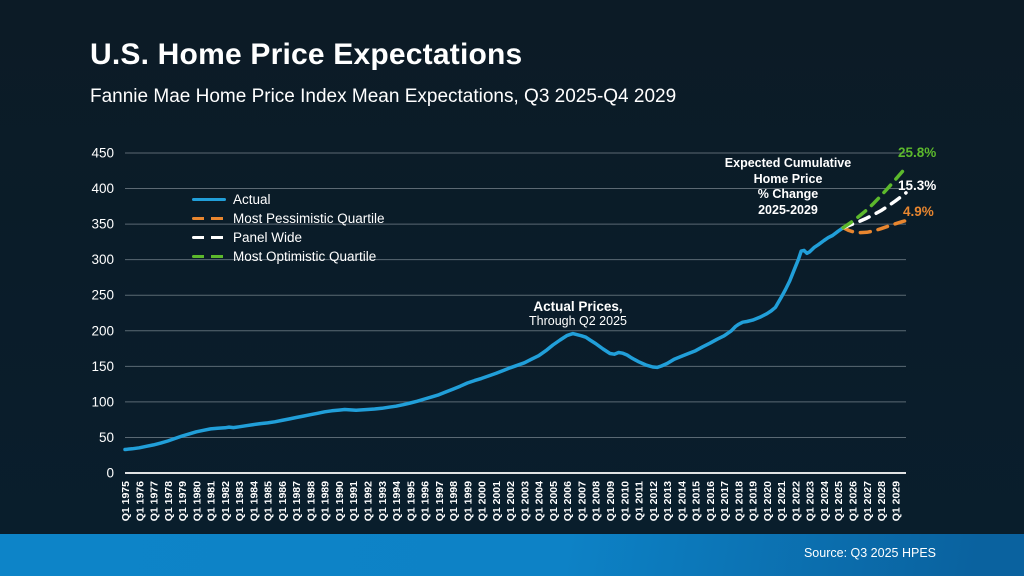 The image size is (1024, 576). Describe the element at coordinates (578, 321) in the screenshot. I see `actual-prices-sublabel: Through Q2 2025` at that location.